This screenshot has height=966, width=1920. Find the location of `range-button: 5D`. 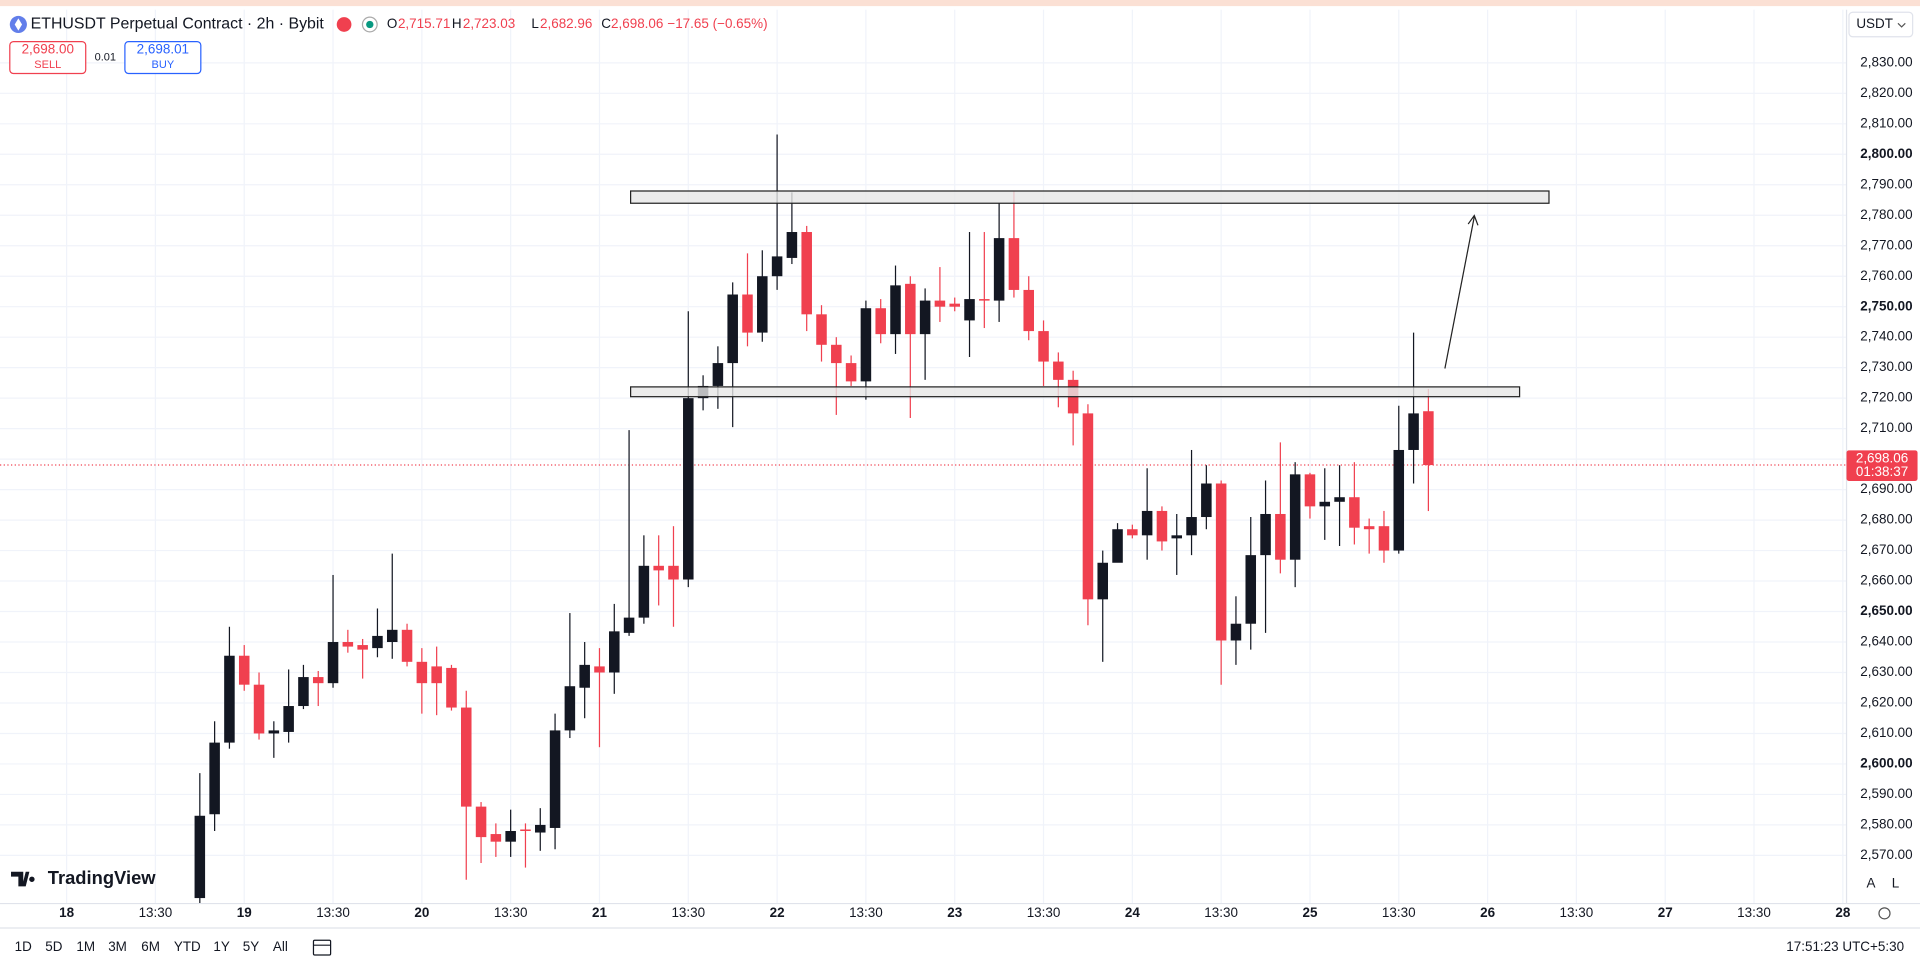

range-button: 5D is located at coordinates (53, 946).